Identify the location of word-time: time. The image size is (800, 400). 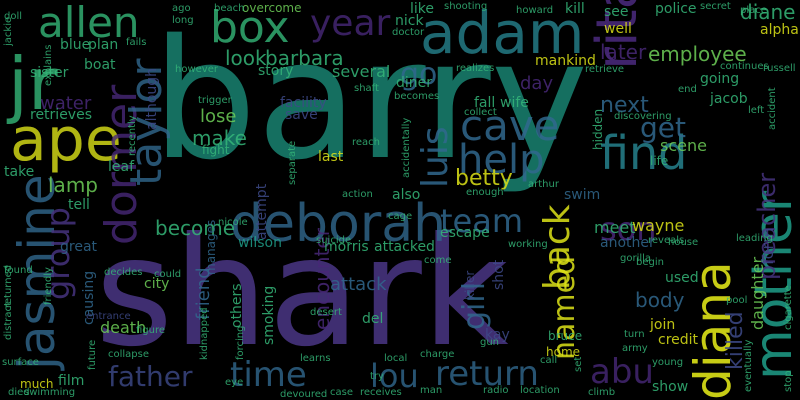
(268, 375).